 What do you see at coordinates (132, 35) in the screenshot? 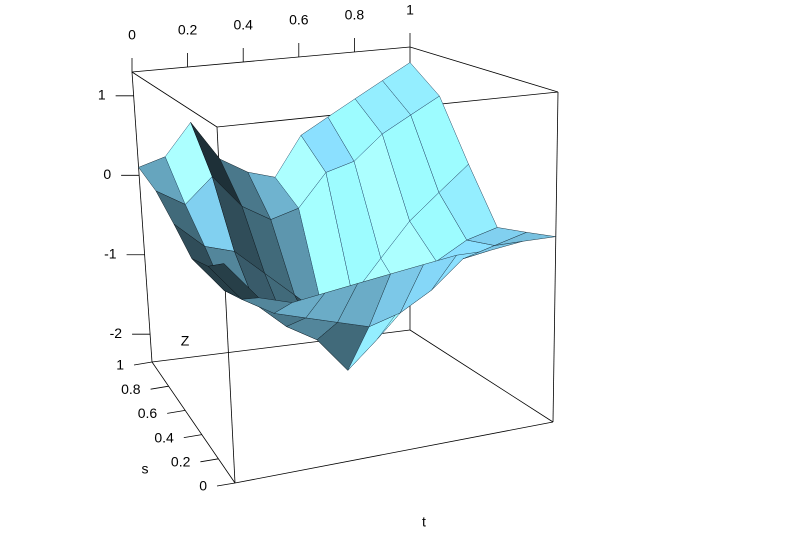
I see `x-tick-label: 0` at bounding box center [132, 35].